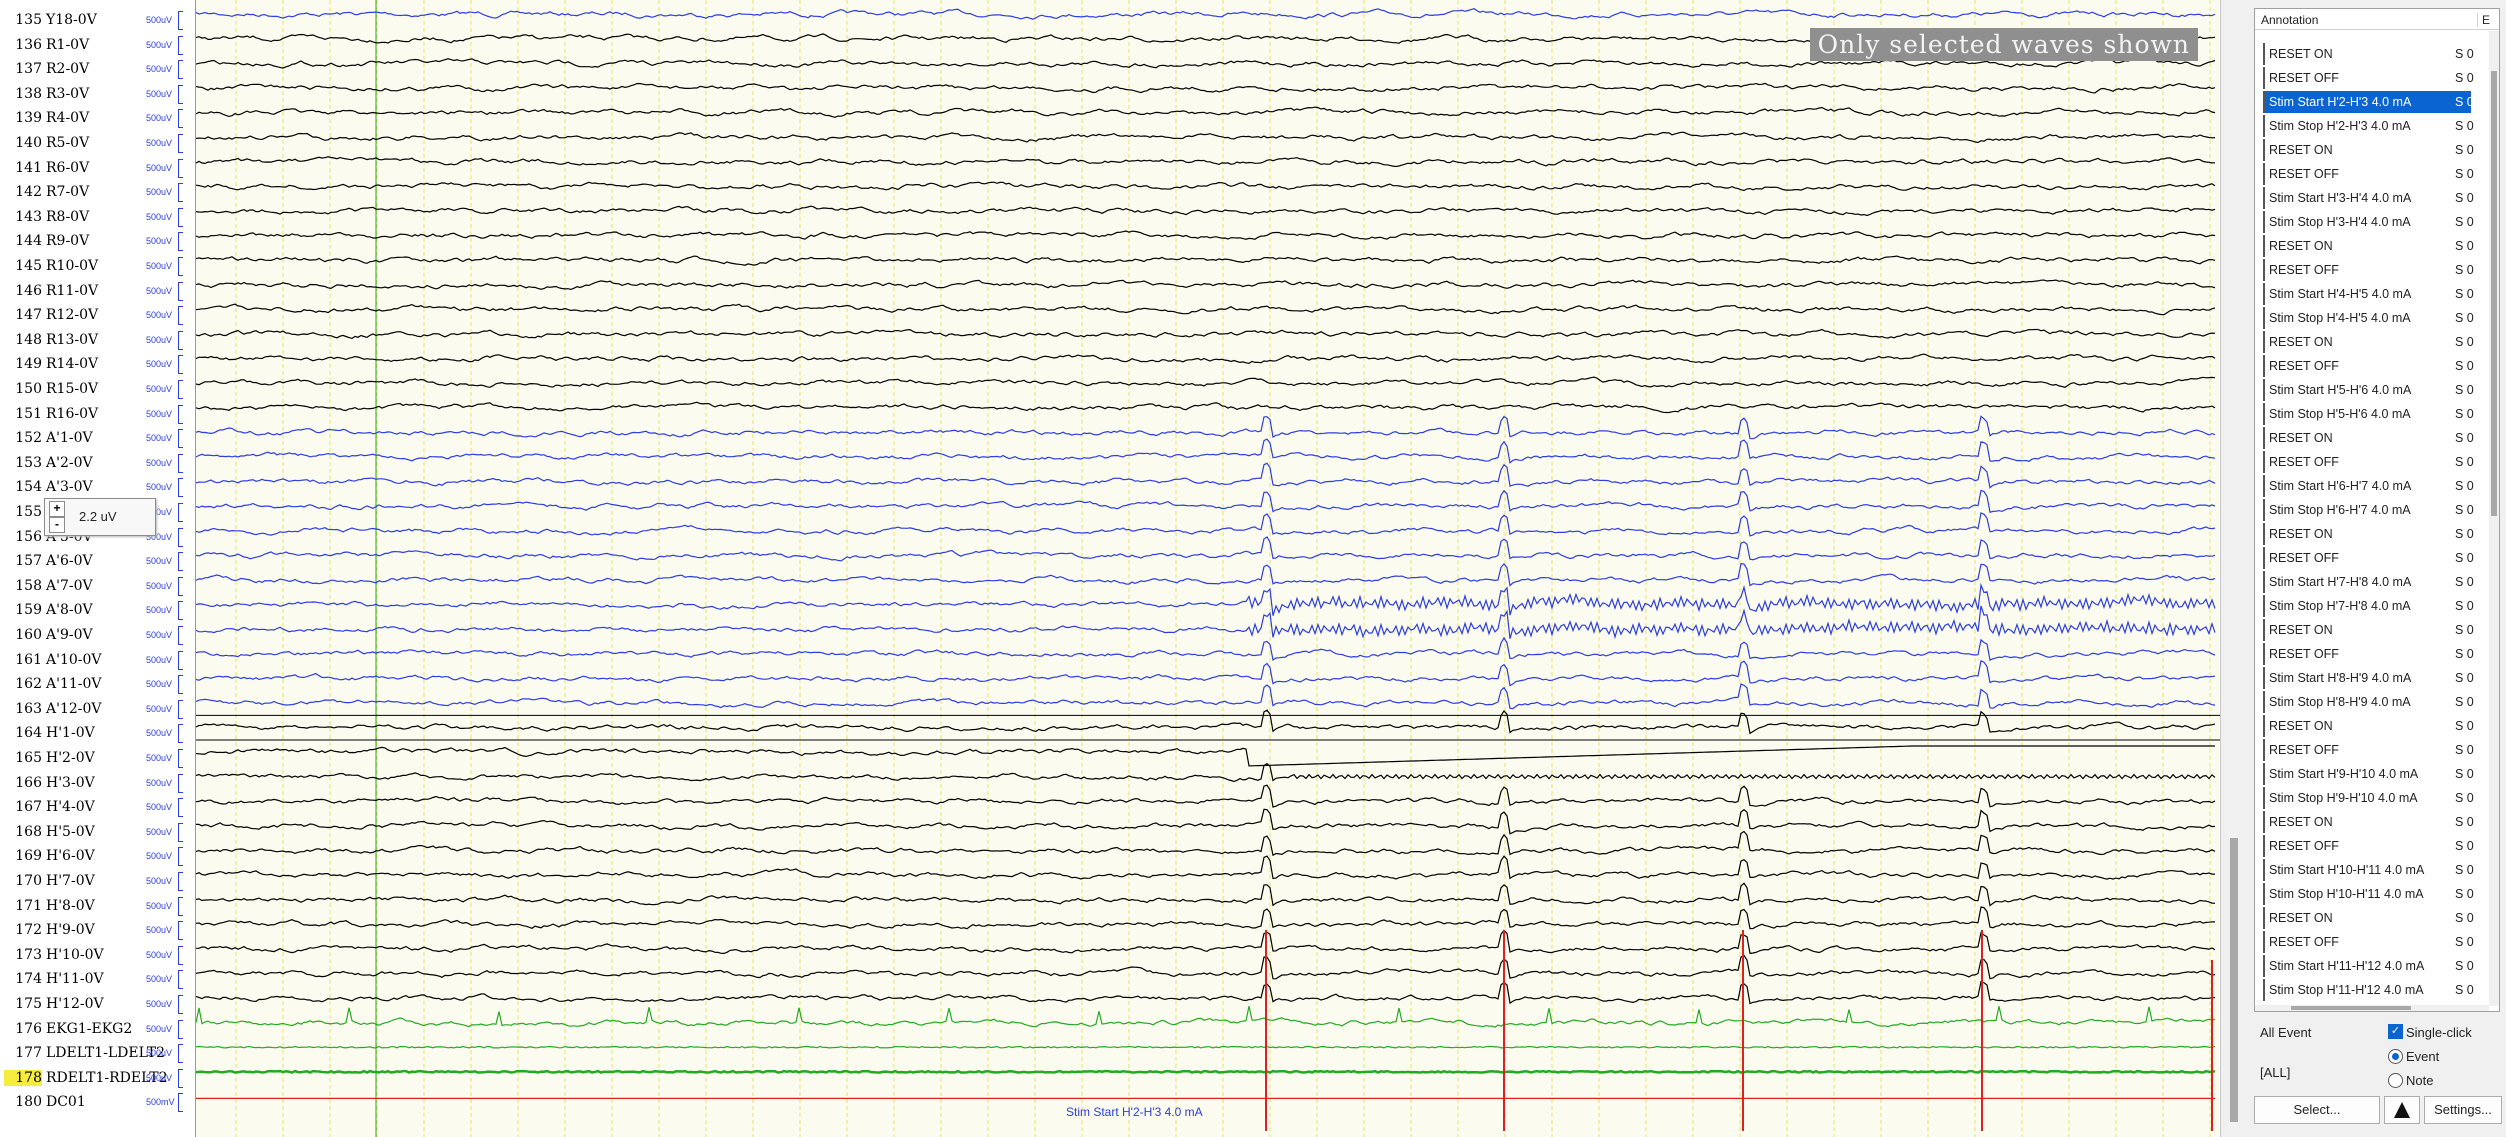 The image size is (2506, 1137). What do you see at coordinates (97, 168) in the screenshot?
I see `channel-row: 141 R6-0V 500uV` at bounding box center [97, 168].